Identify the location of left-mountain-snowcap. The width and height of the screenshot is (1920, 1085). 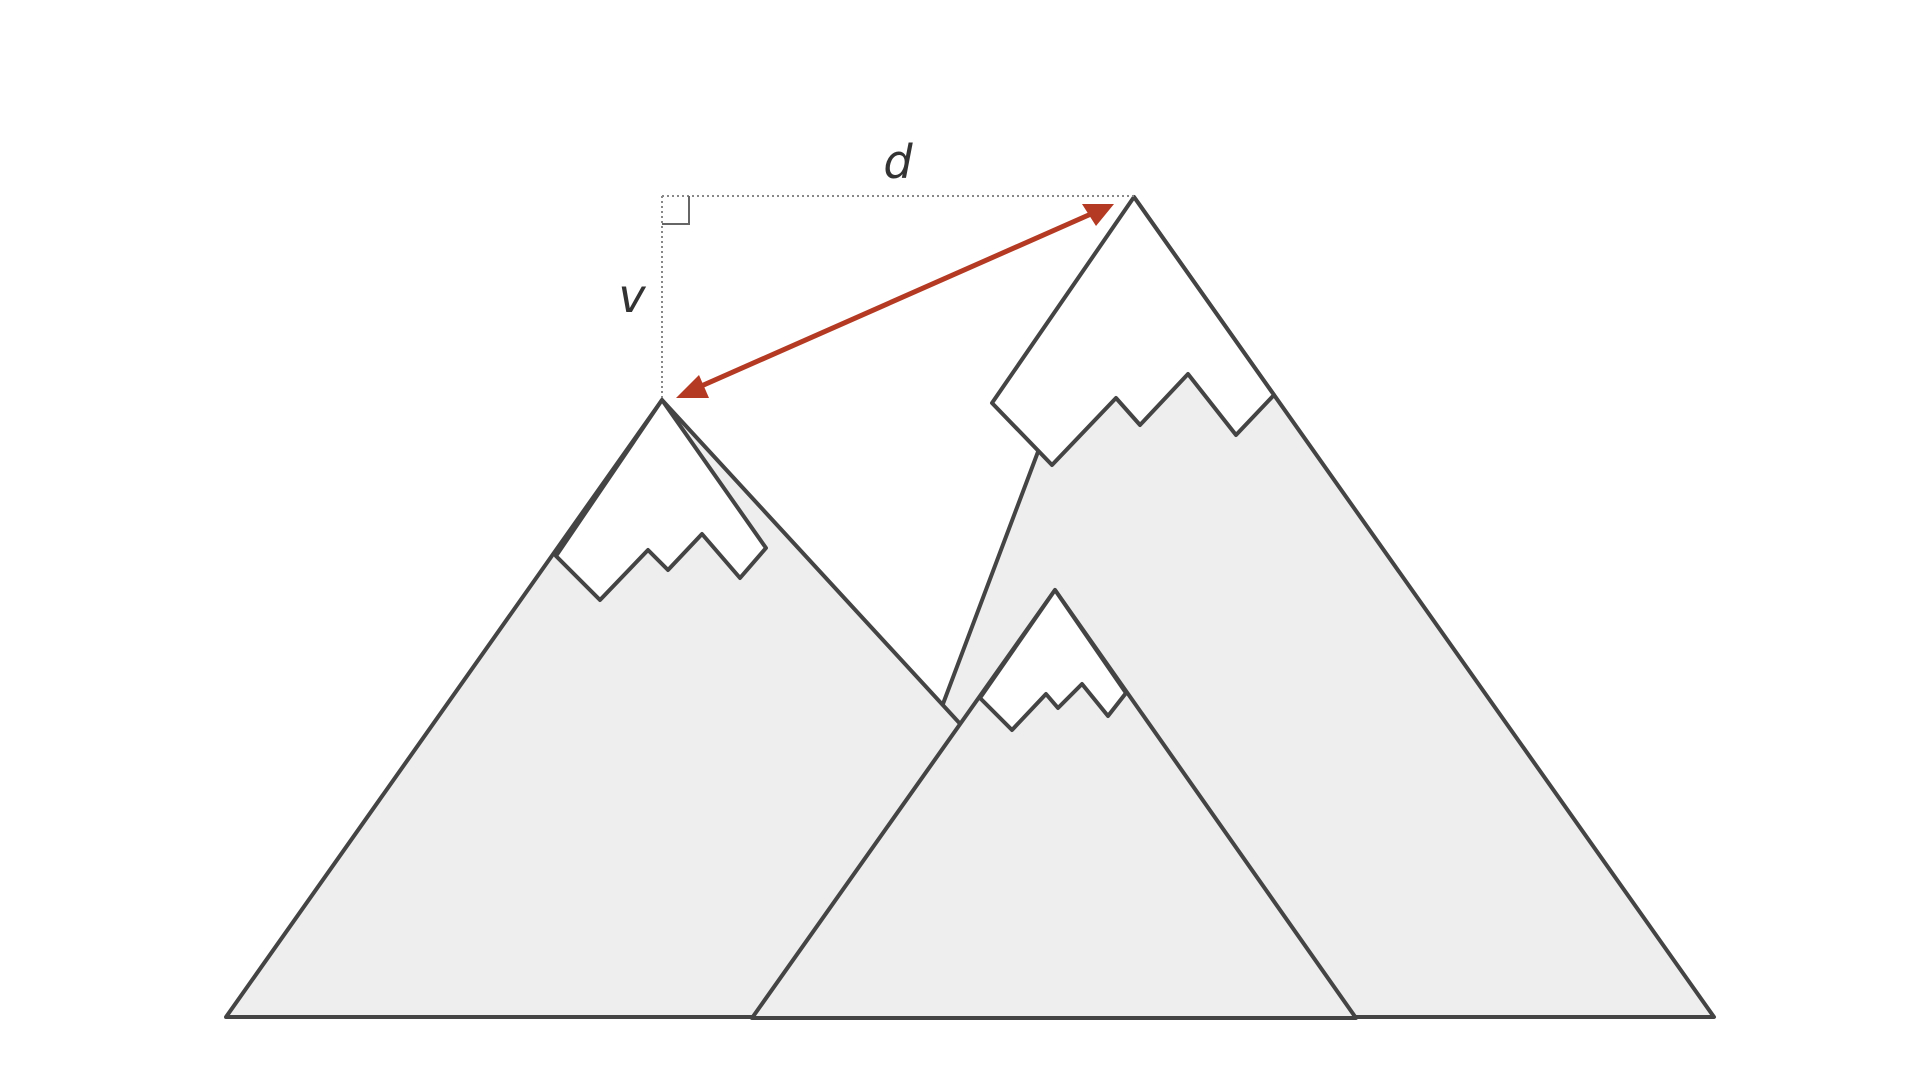
(661, 500).